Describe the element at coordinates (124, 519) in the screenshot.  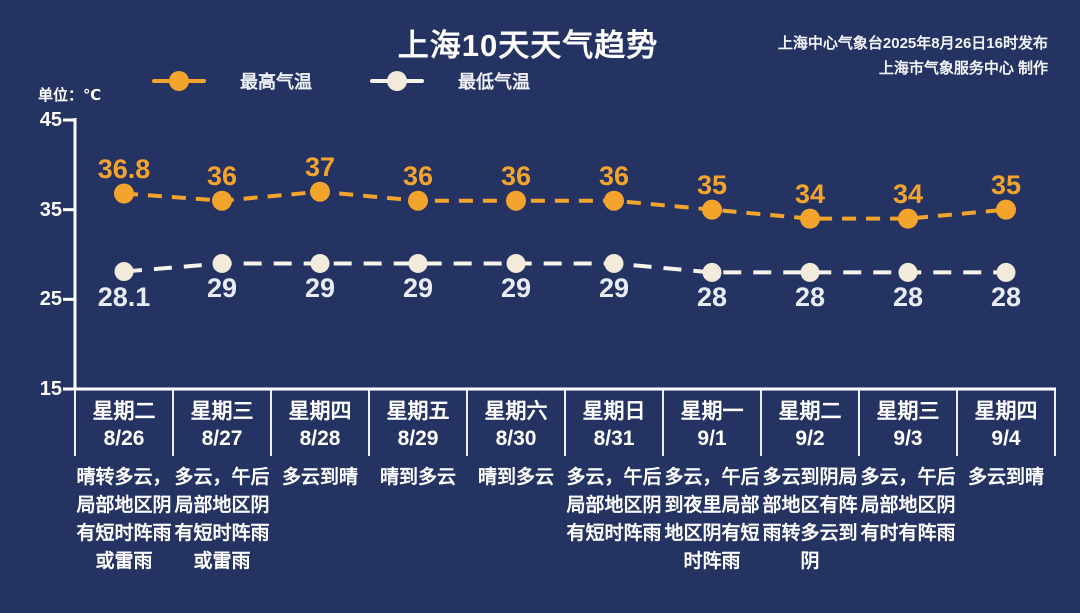
I see `weather-description: 晴转多云， 局部地区阴 有短时阵雨 或雷雨` at that location.